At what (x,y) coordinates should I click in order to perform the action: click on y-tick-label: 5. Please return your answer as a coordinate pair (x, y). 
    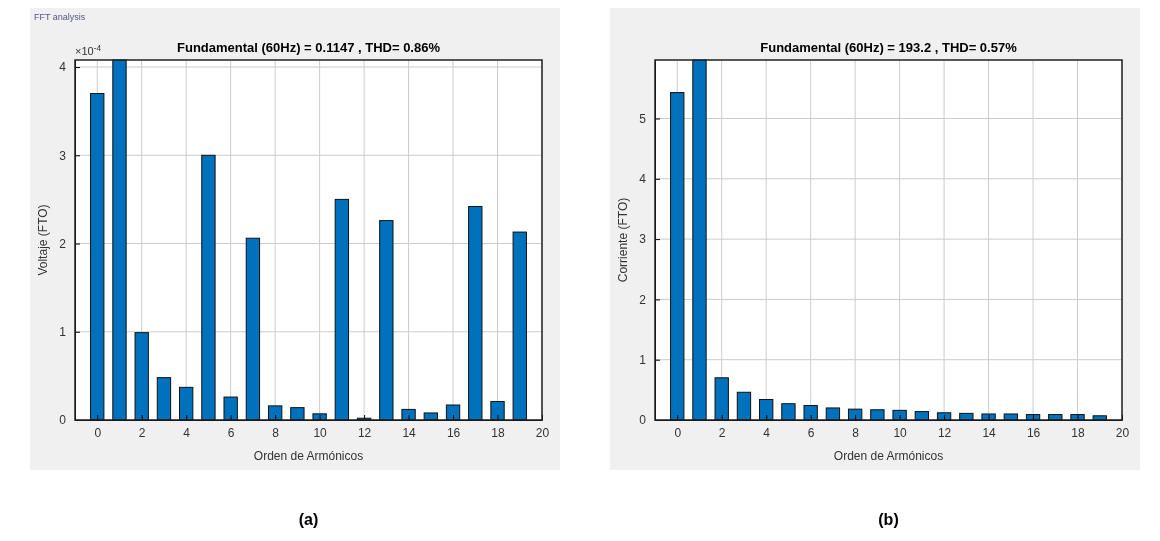
    Looking at the image, I should click on (643, 118).